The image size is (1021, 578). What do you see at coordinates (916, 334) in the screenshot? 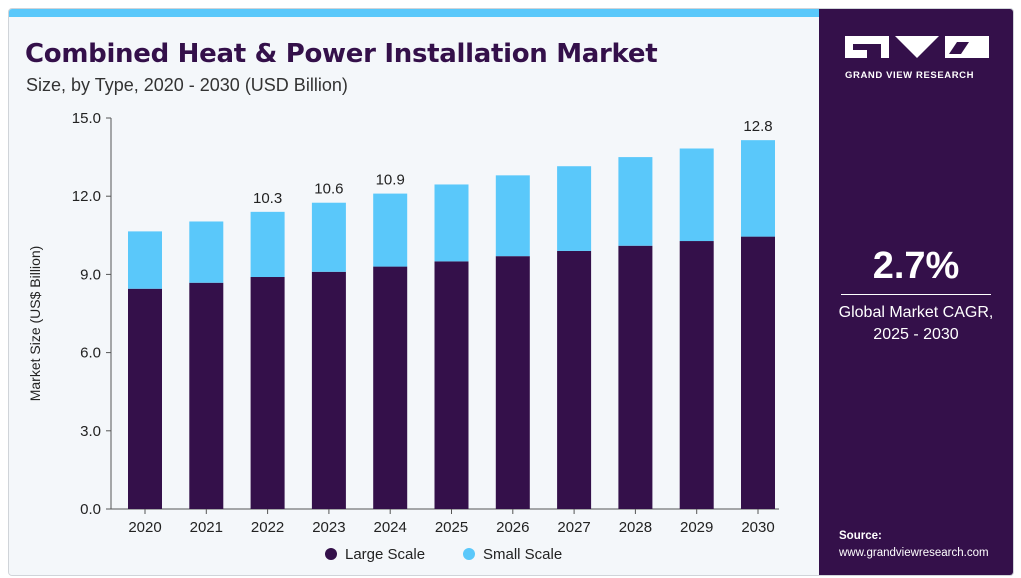
I see `cagr-label-line2: 2025 - 2030` at bounding box center [916, 334].